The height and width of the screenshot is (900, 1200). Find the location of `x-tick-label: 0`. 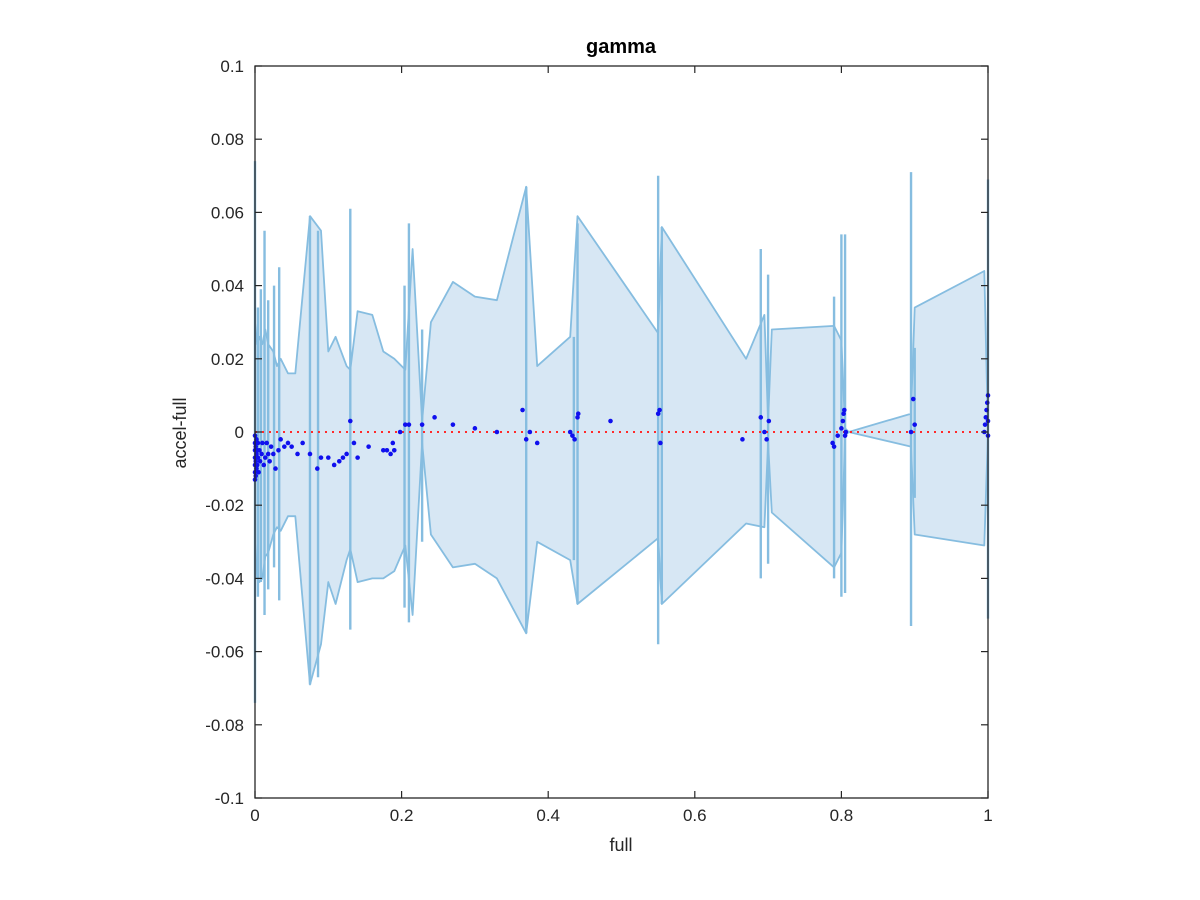

x-tick-label: 0 is located at coordinates (254, 815).